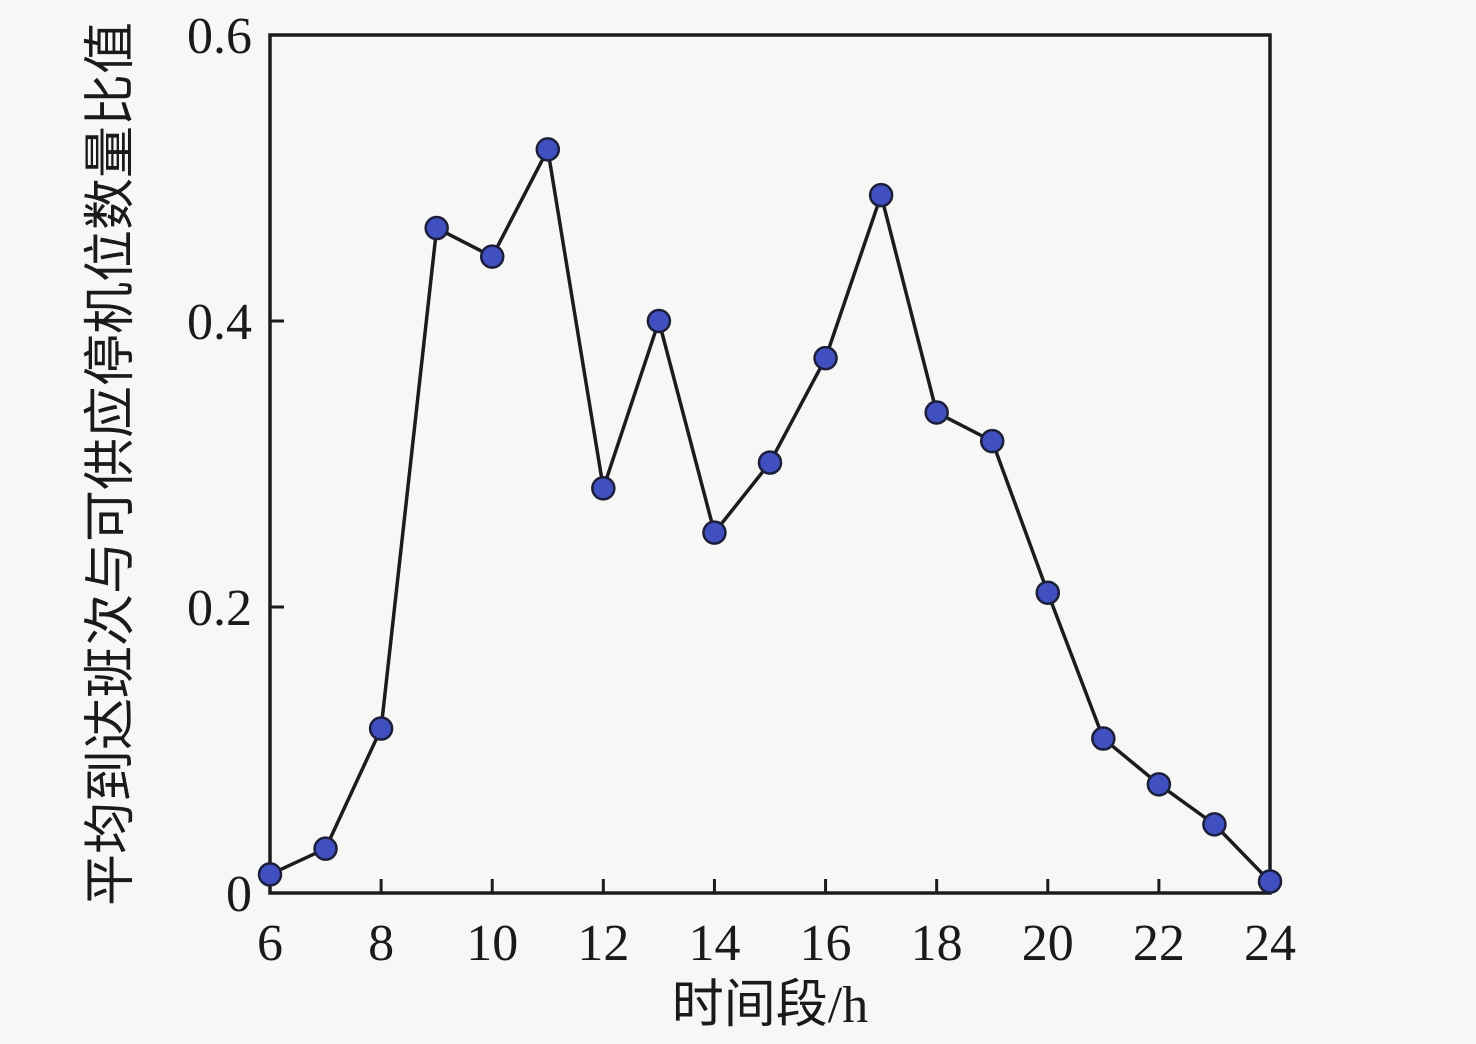  I want to click on x-tick-label: 20, so click(1048, 943).